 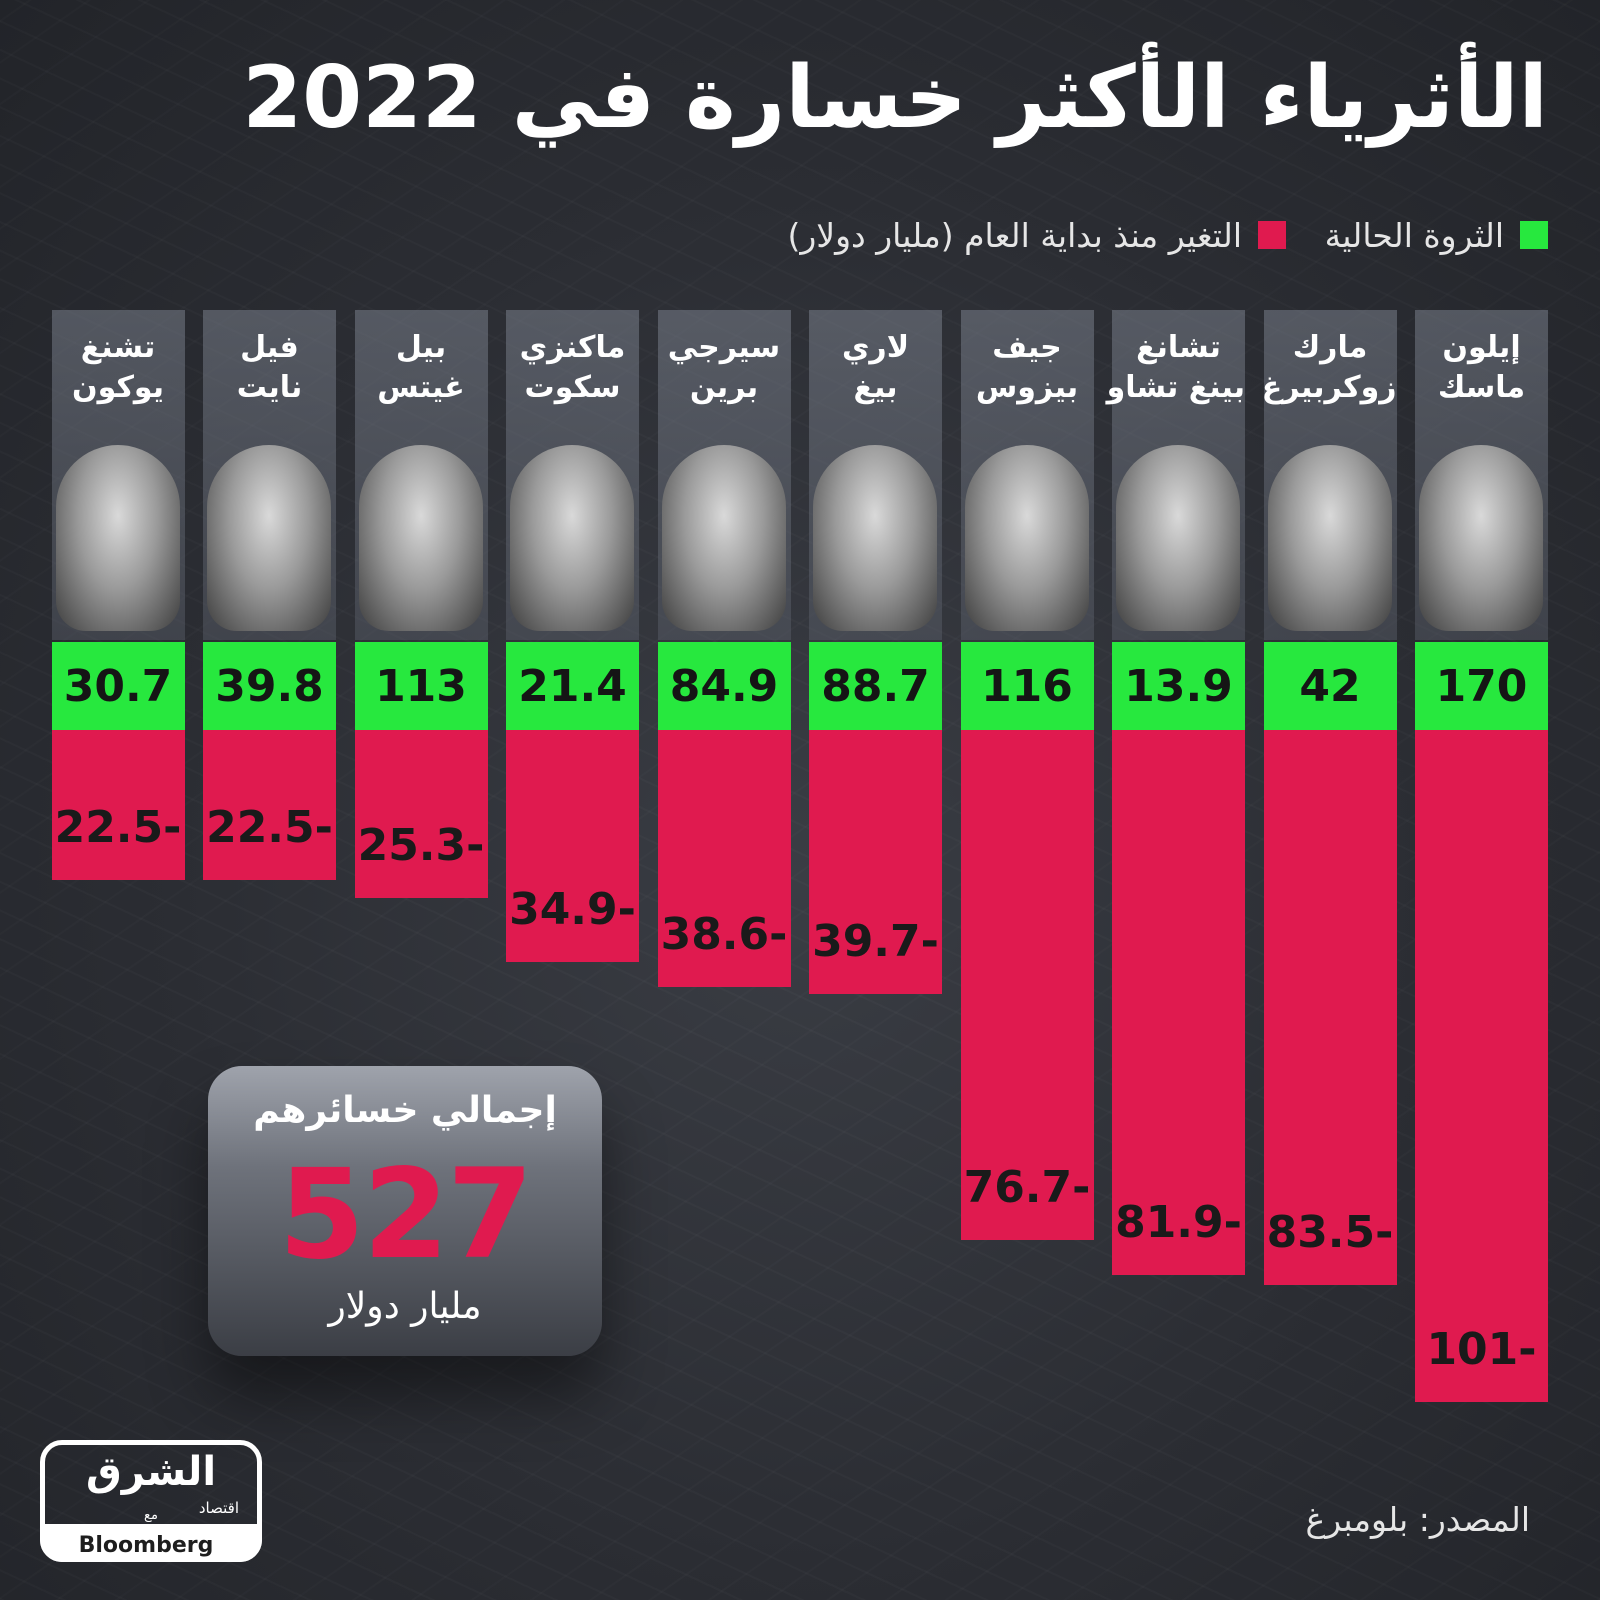 What do you see at coordinates (1178, 686) in the screenshot?
I see `wealth-bar: 13.9` at bounding box center [1178, 686].